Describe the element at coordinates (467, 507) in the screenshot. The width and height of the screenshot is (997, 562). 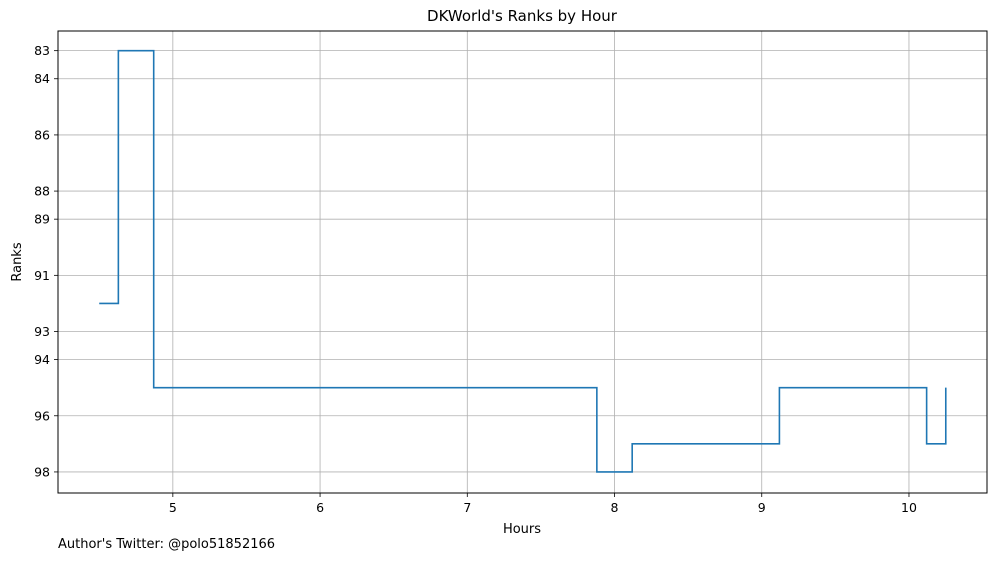
I see `x-tick-label: 7` at that location.